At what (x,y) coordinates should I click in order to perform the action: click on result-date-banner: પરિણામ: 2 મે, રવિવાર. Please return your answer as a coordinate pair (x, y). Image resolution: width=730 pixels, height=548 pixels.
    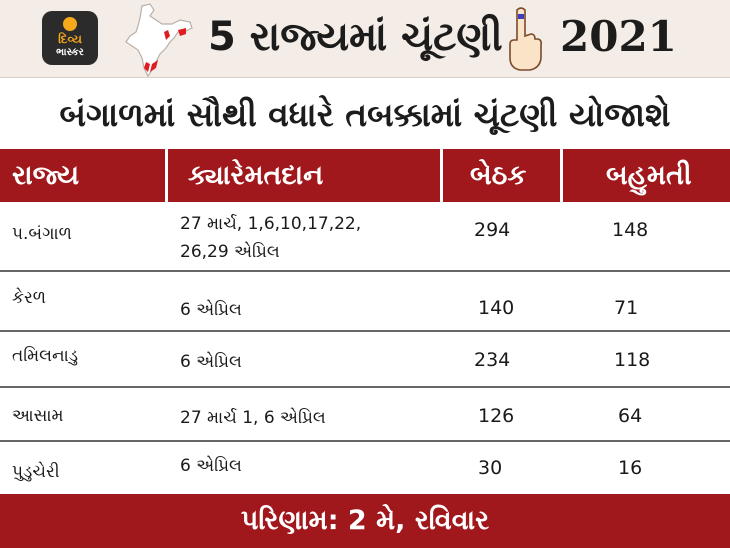
    Looking at the image, I should click on (365, 521).